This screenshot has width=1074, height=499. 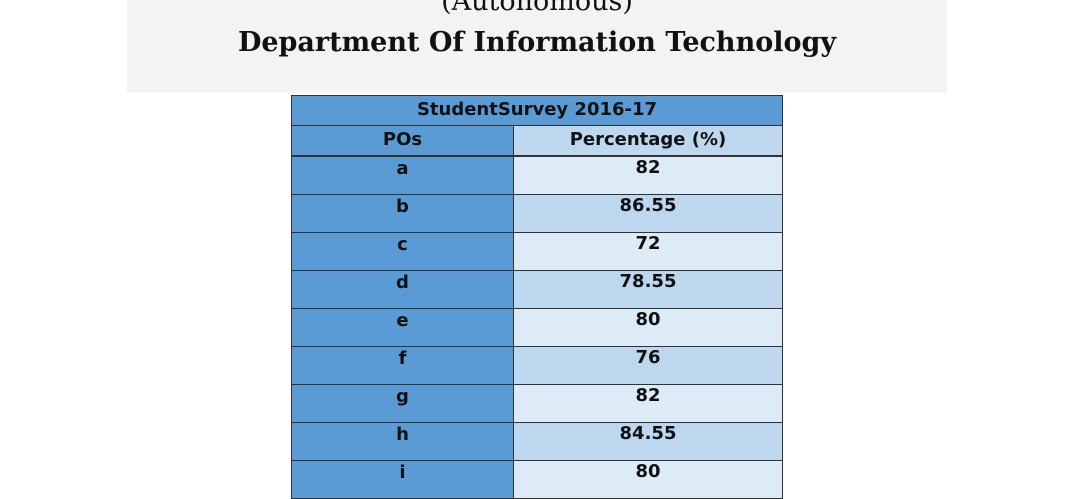 What do you see at coordinates (648, 289) in the screenshot?
I see `percentage-cell: 78.55` at bounding box center [648, 289].